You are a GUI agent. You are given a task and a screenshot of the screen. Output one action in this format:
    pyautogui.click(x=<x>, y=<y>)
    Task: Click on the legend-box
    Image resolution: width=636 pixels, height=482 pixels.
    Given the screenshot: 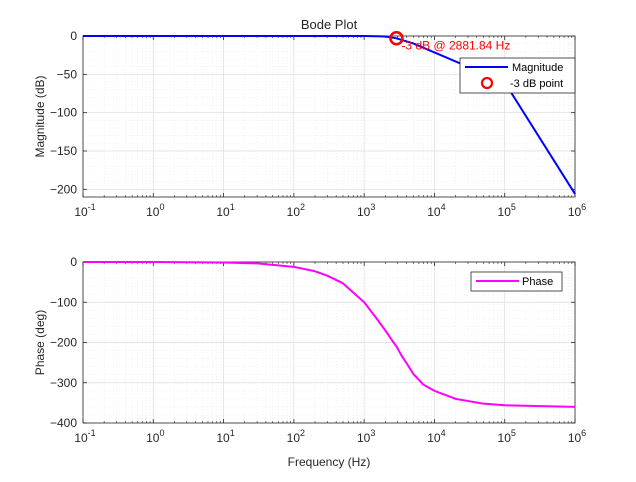 What is the action you would take?
    pyautogui.click(x=517, y=75)
    